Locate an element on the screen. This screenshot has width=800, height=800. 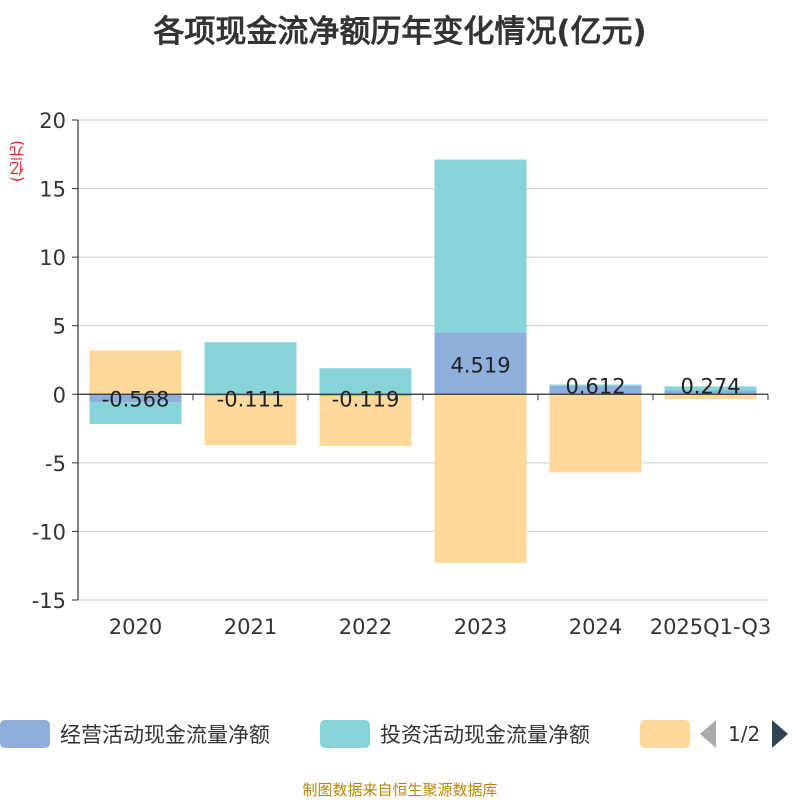
legend: 经营活动现金流量净额 投资活动现金流量净额 1/2 is located at coordinates (400, 736).